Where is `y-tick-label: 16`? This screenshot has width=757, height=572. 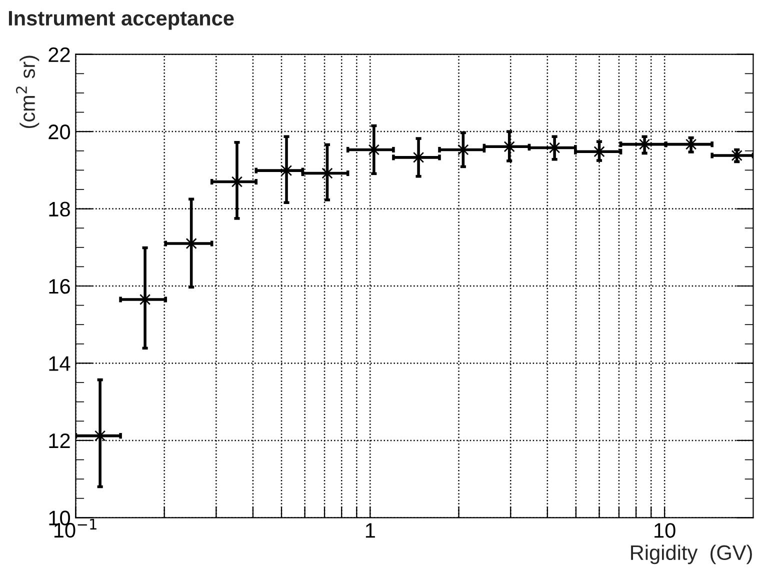 y-tick-label: 16 is located at coordinates (59, 286).